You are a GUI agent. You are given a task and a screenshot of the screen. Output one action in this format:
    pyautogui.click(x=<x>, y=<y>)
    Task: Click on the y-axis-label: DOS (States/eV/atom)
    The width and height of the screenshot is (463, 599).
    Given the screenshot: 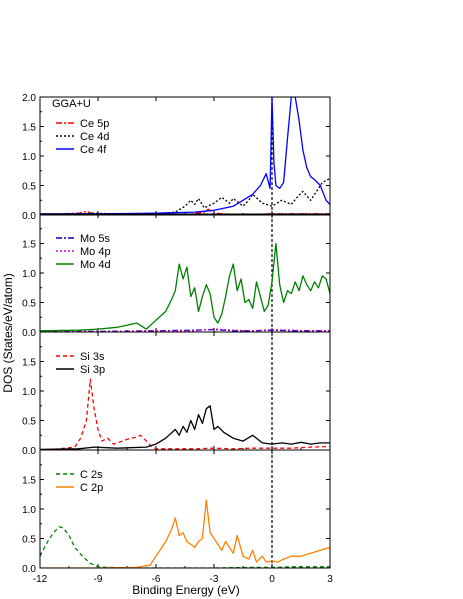 What is the action you would take?
    pyautogui.click(x=8, y=332)
    